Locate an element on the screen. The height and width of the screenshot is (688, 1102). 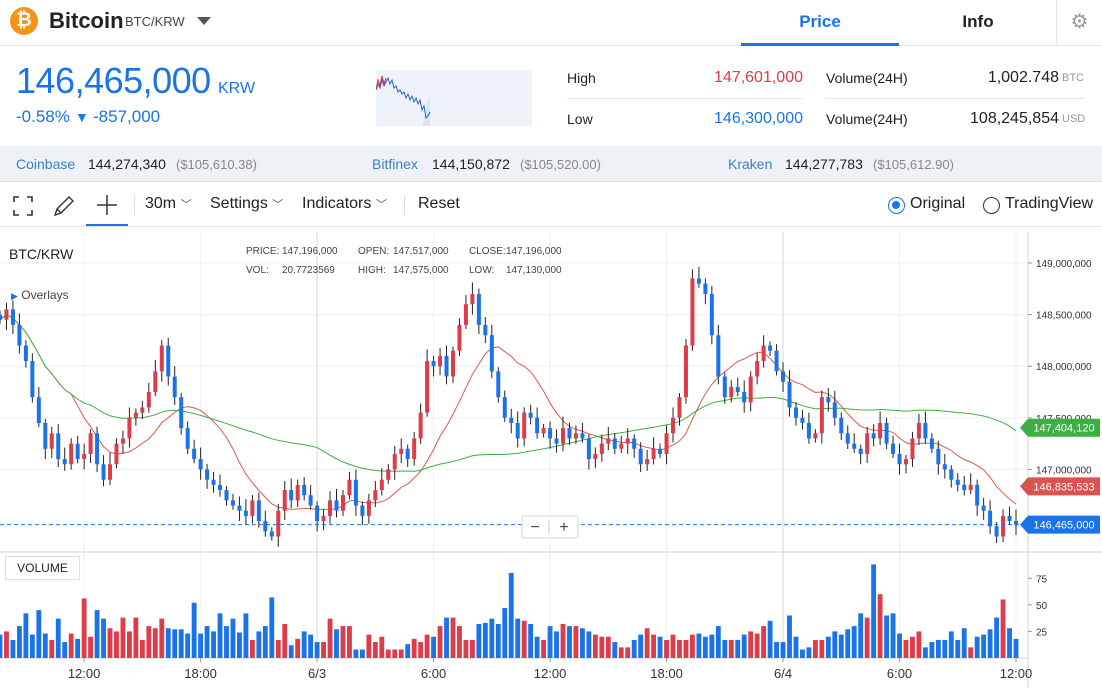
settings-menu: Settings ﹀ is located at coordinates (247, 203).